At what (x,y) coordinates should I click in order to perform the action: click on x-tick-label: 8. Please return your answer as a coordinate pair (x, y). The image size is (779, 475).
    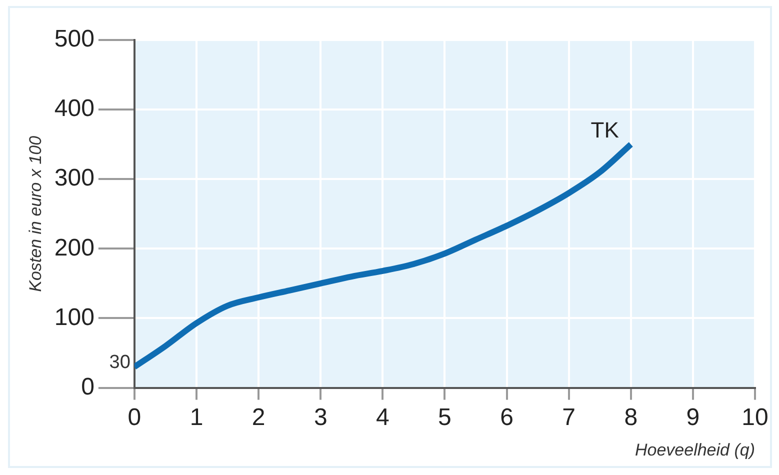
    Looking at the image, I should click on (631, 417).